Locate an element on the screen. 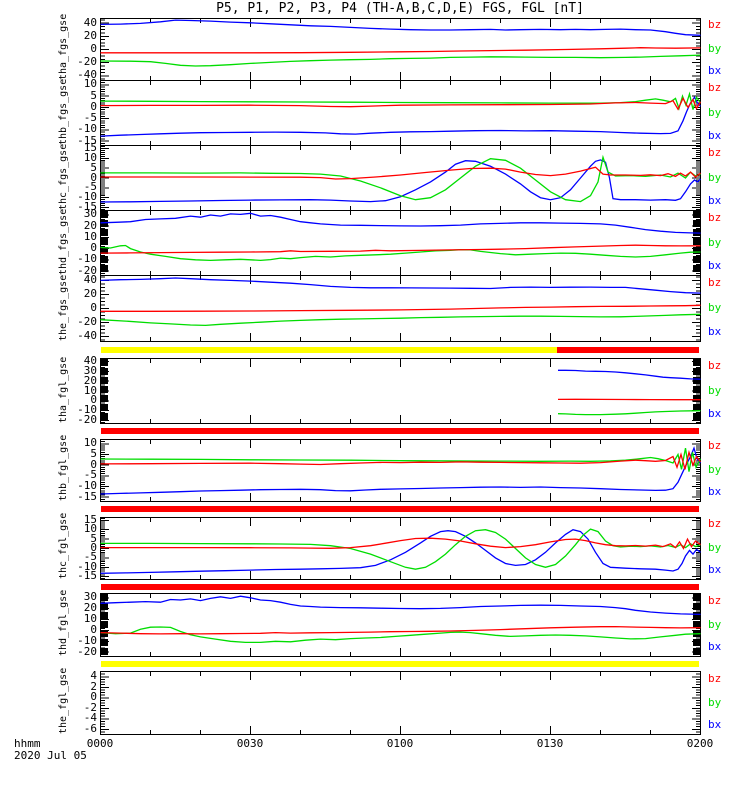 The image size is (750, 800). legend-bz-thd_fgs_gse: bz is located at coordinates (715, 217).